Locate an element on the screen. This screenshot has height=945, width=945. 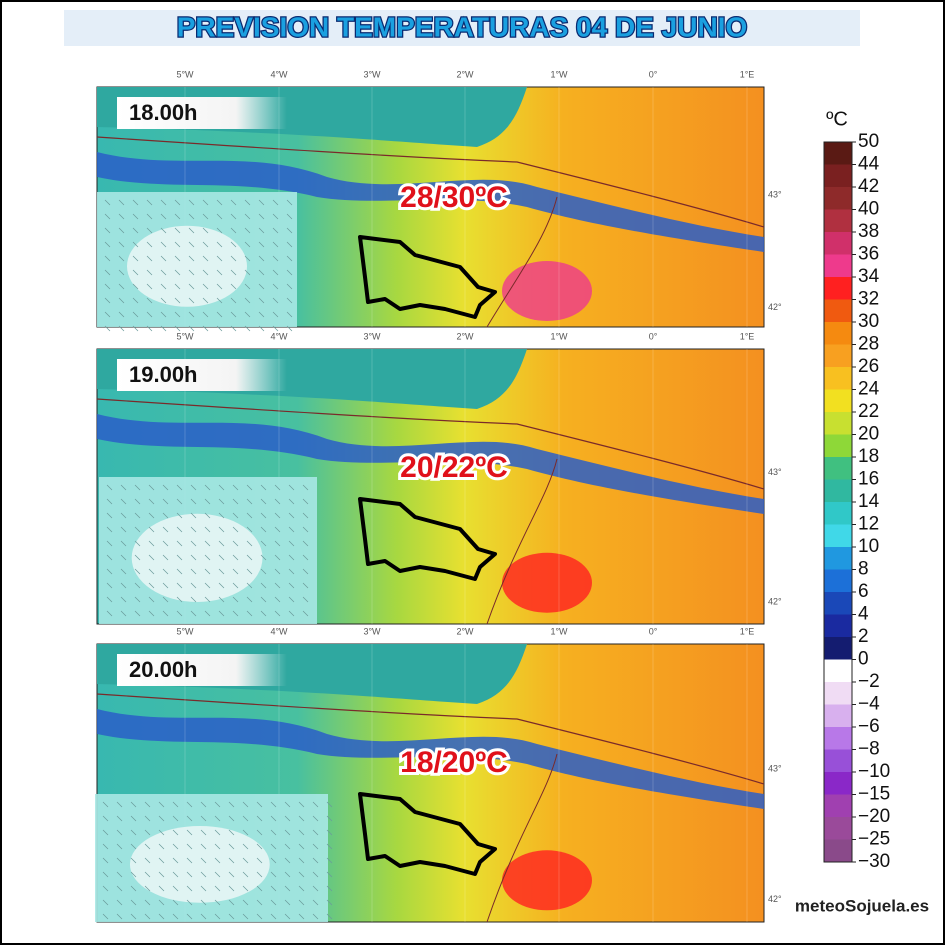
colorbar-label: 26 is located at coordinates (868, 366).